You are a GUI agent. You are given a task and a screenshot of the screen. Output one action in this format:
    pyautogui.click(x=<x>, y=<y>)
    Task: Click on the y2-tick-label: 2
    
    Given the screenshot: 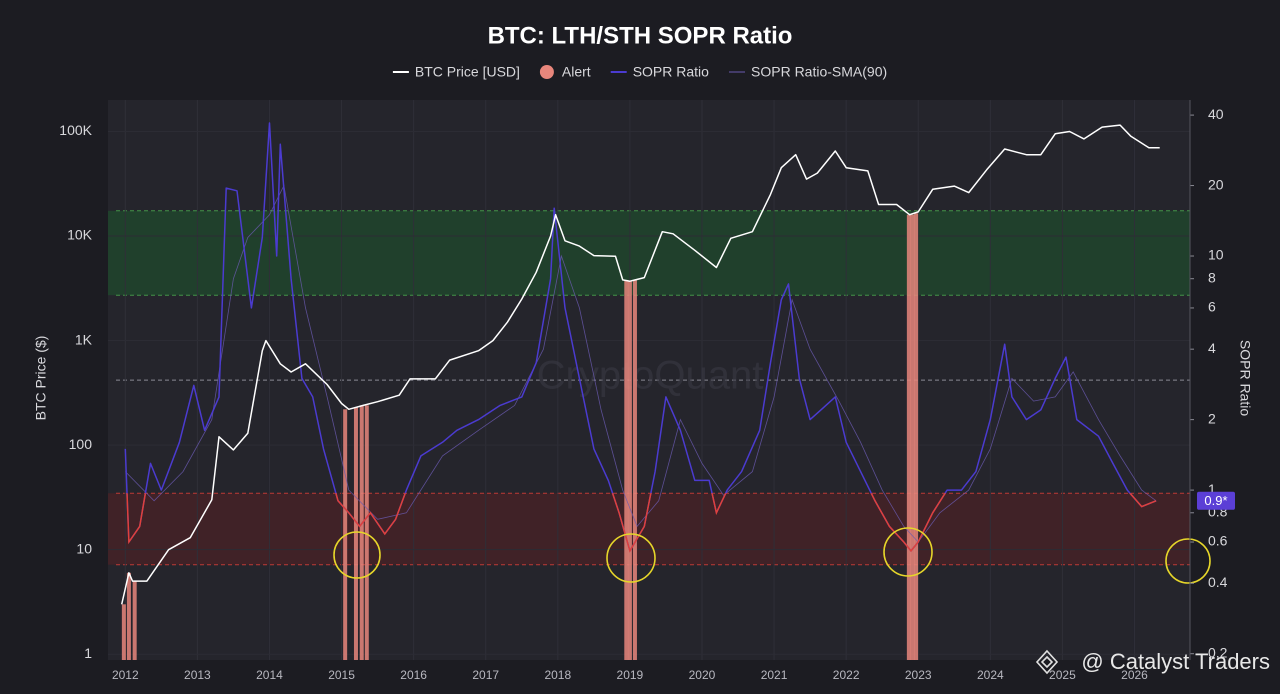 What is the action you would take?
    pyautogui.click(x=1212, y=418)
    